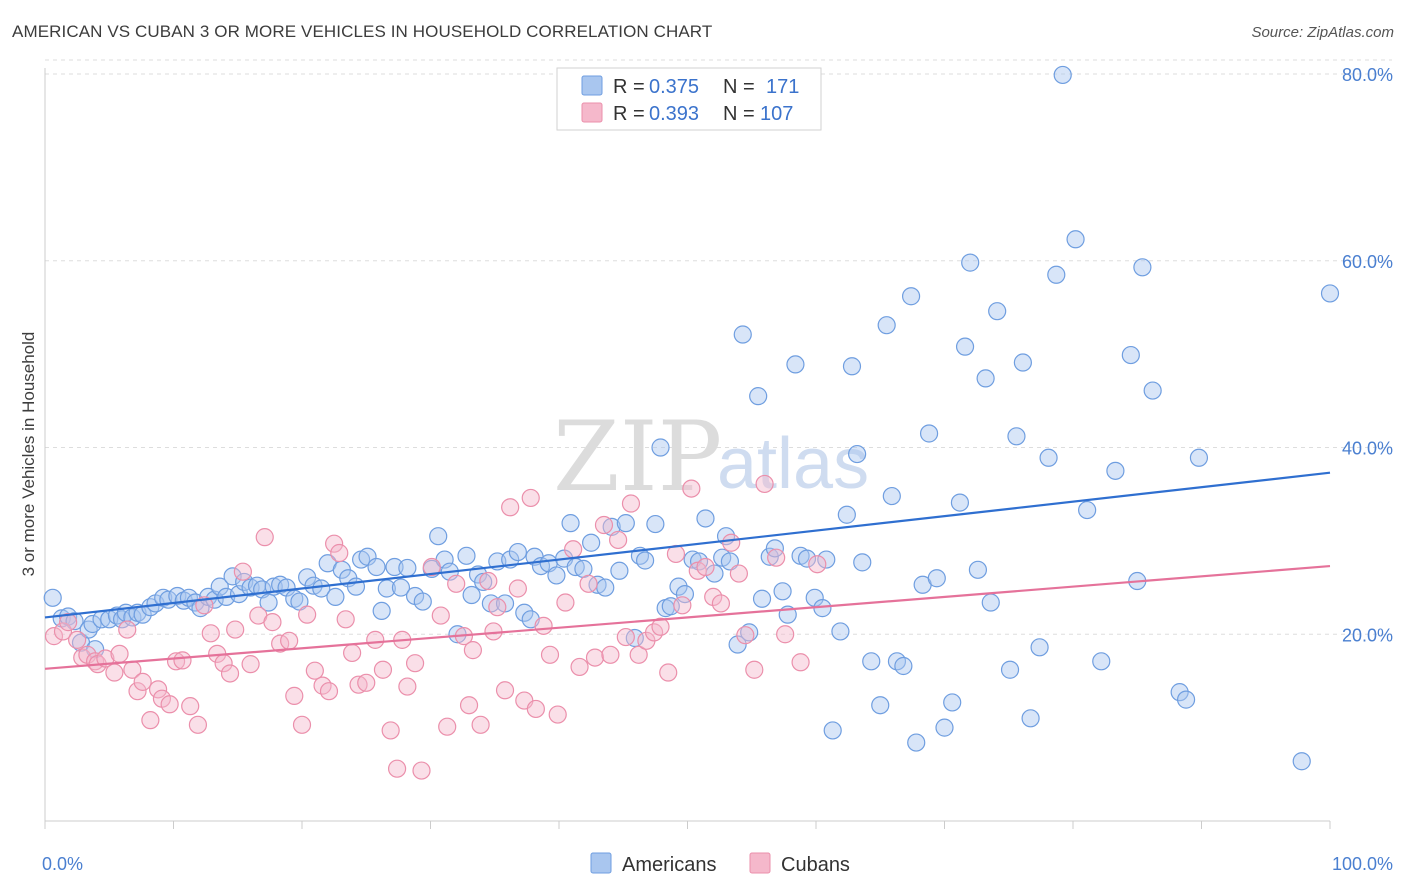 This screenshot has width=1406, height=892. What do you see at coordinates (592, 85) in the screenshot?
I see `legend-top-swatch-americans` at bounding box center [592, 85].